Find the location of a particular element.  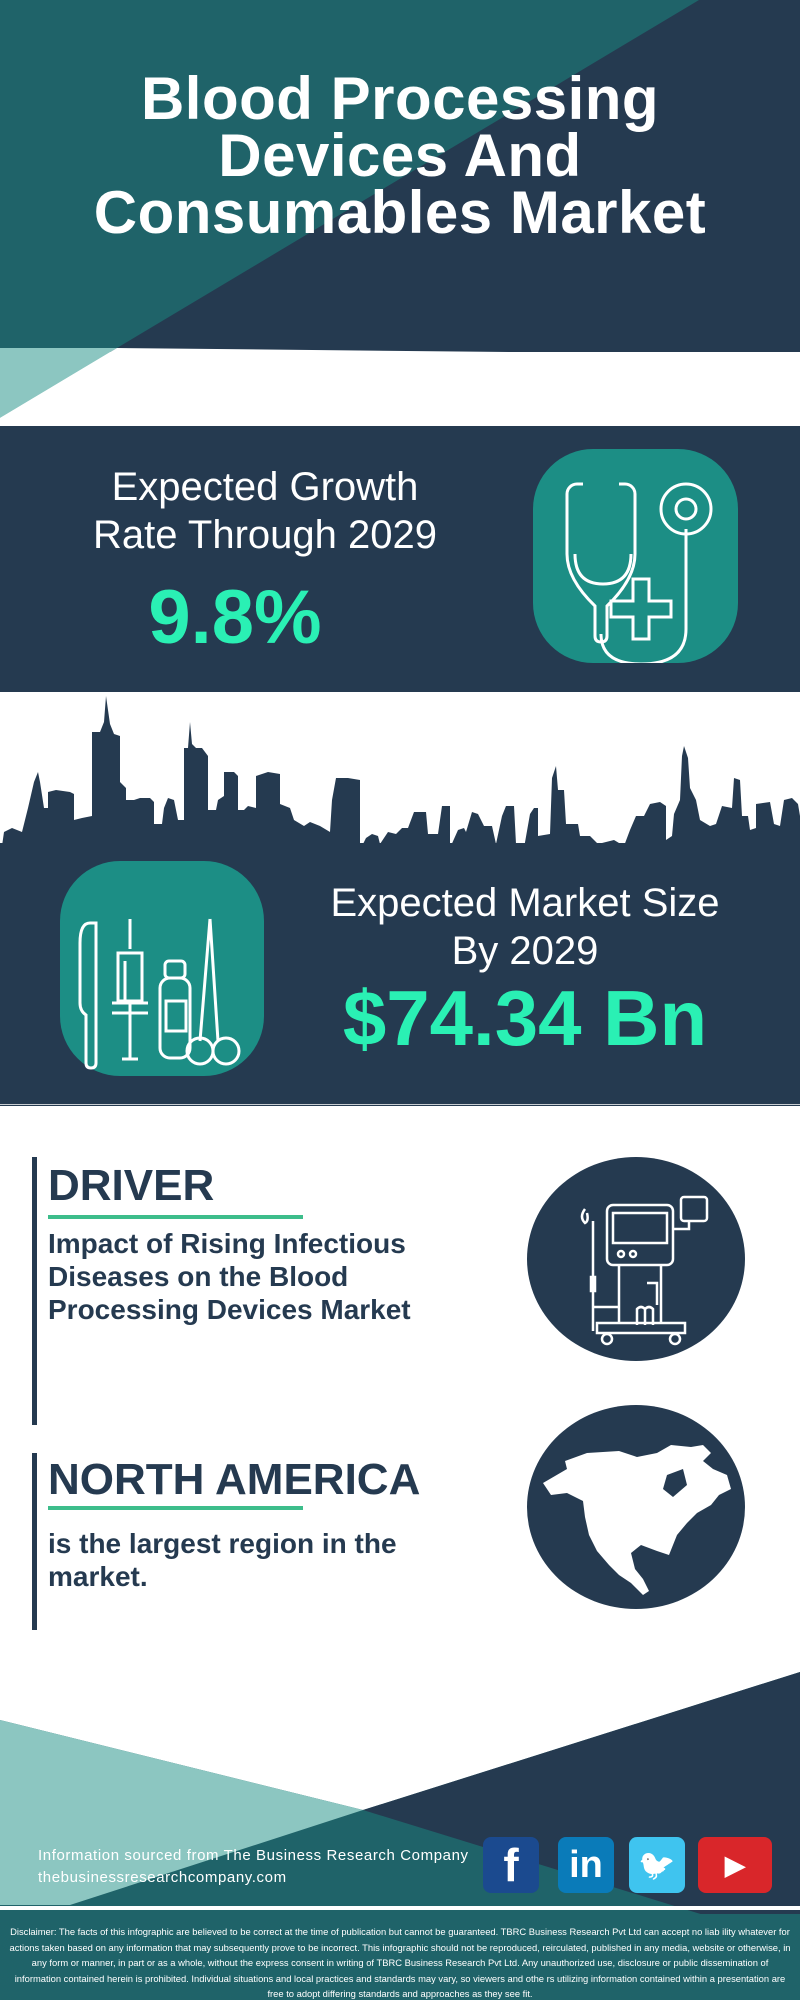

facebook-icon: f is located at coordinates (511, 1865).